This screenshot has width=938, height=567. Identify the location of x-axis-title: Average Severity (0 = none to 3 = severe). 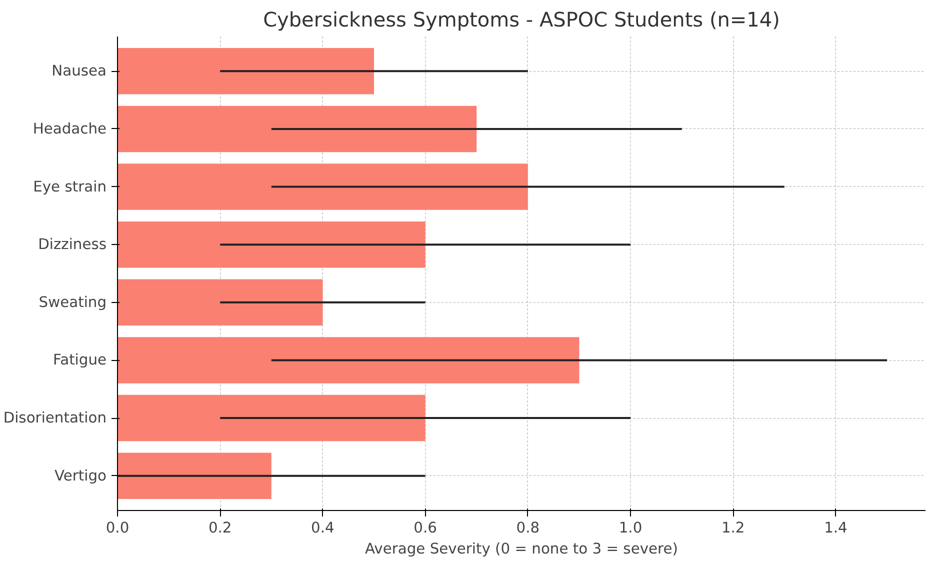
(521, 549).